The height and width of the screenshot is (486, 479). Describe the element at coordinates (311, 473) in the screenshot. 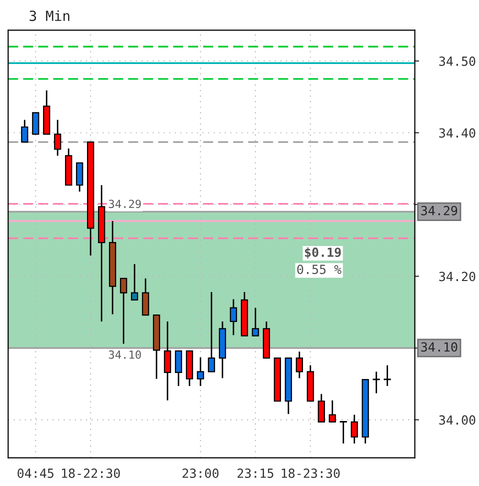

I see `x-tick-label: 18-23:30` at that location.